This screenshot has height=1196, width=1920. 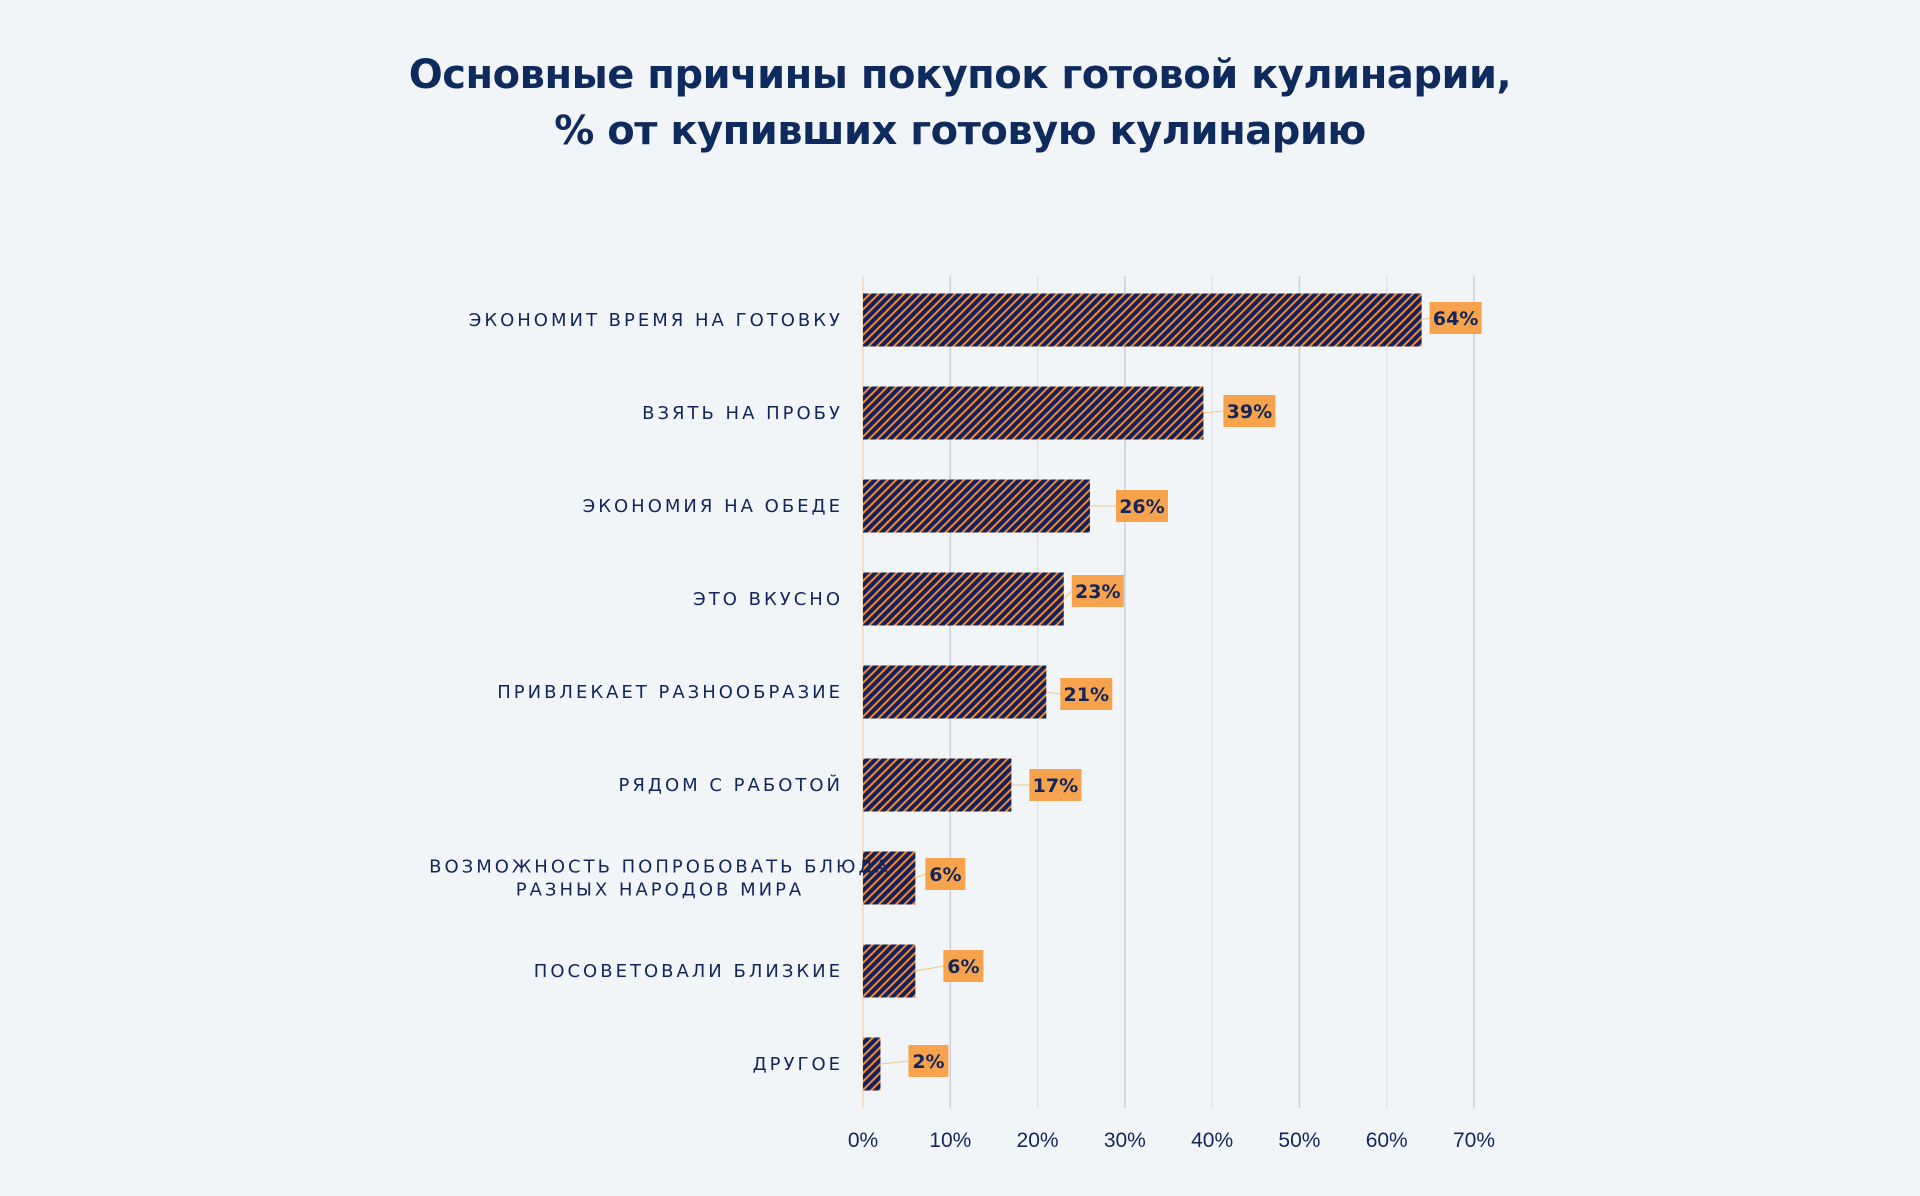 What do you see at coordinates (1038, 1140) in the screenshot?
I see `x-tick-label: 20%` at bounding box center [1038, 1140].